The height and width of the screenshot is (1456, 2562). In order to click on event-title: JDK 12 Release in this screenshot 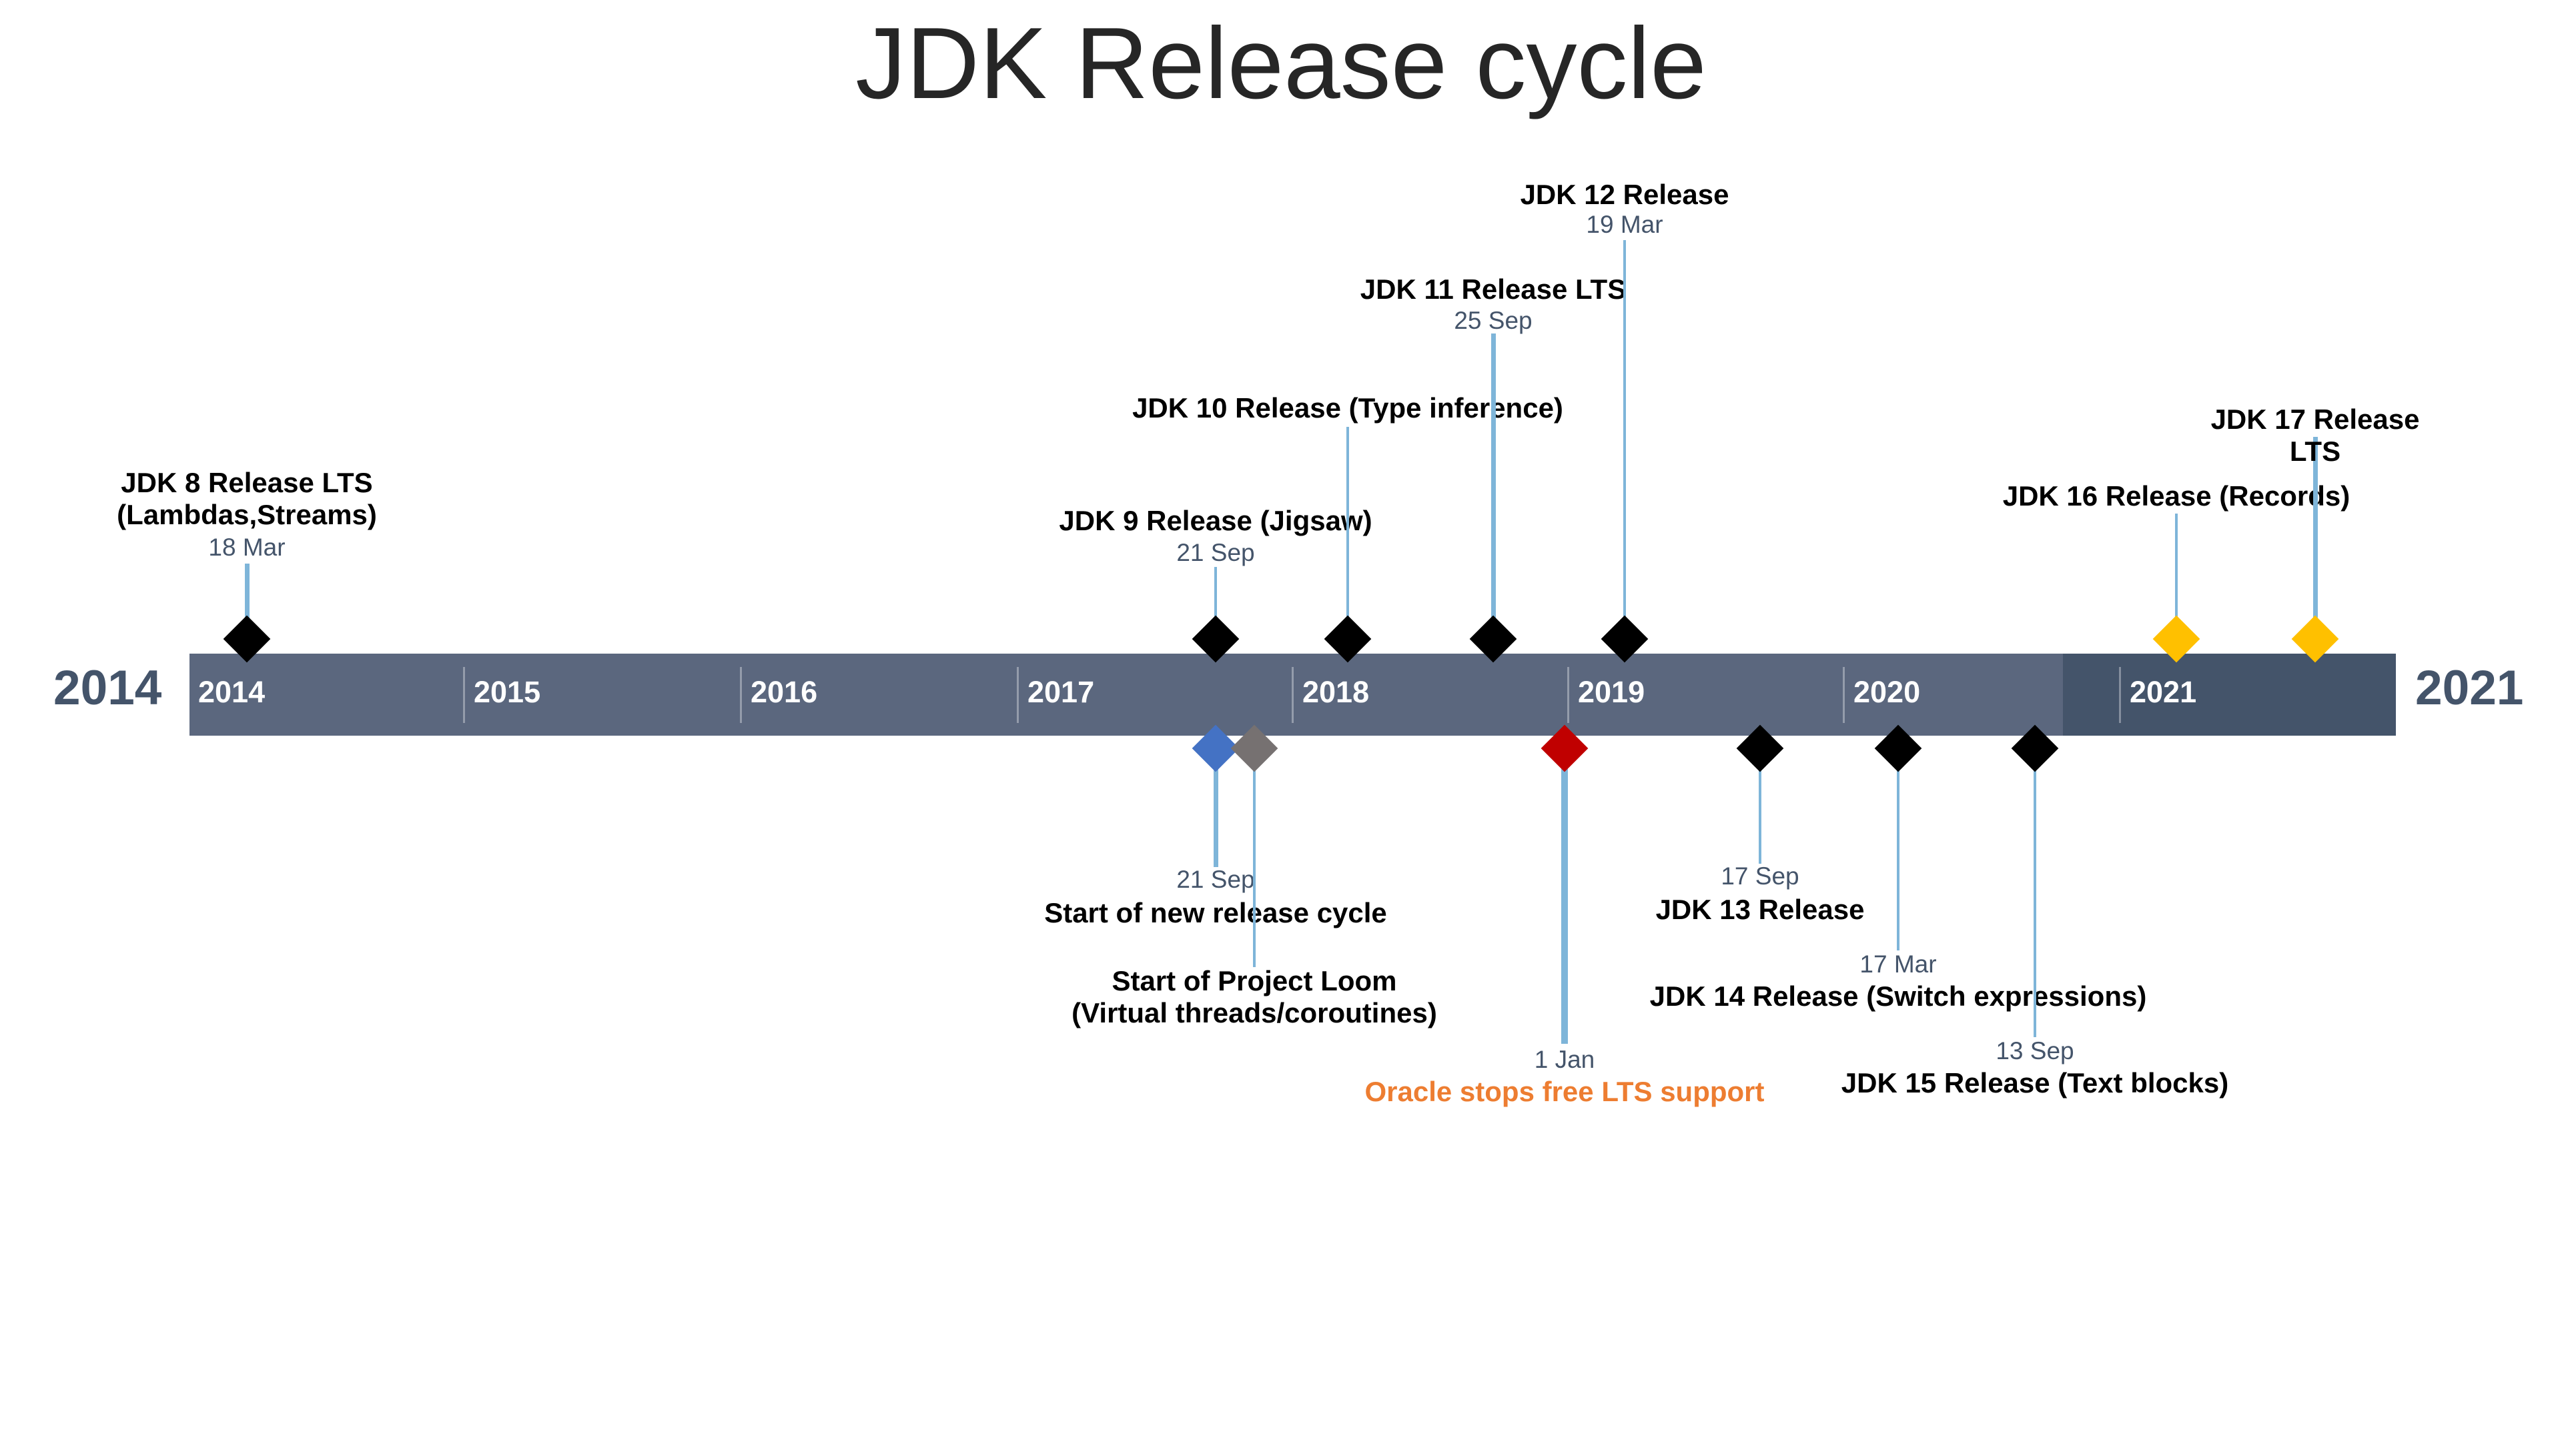, I will do `click(1625, 195)`.